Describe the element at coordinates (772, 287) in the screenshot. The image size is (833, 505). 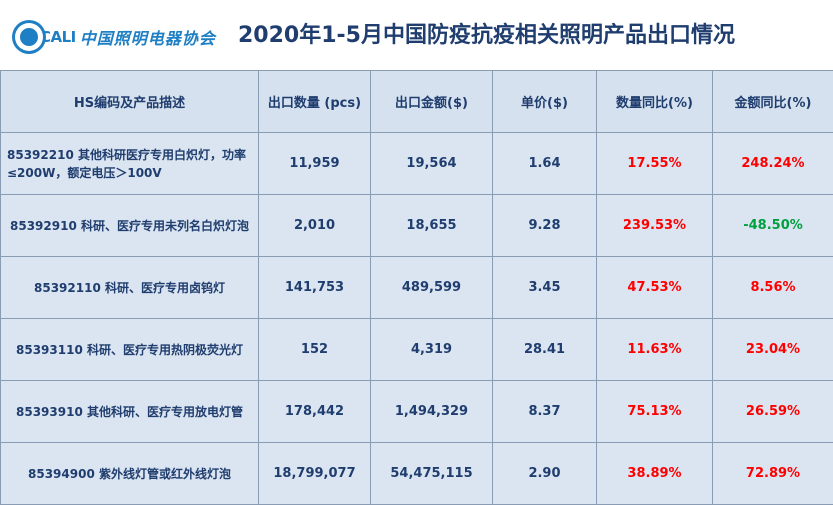
I see `amount-yoy: 8.56%` at that location.